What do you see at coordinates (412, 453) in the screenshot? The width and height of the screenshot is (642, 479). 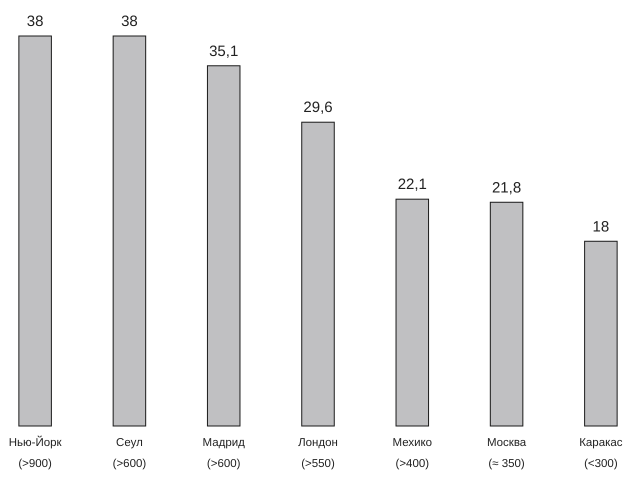 I see `x-tick-label: Мехико (>400)` at bounding box center [412, 453].